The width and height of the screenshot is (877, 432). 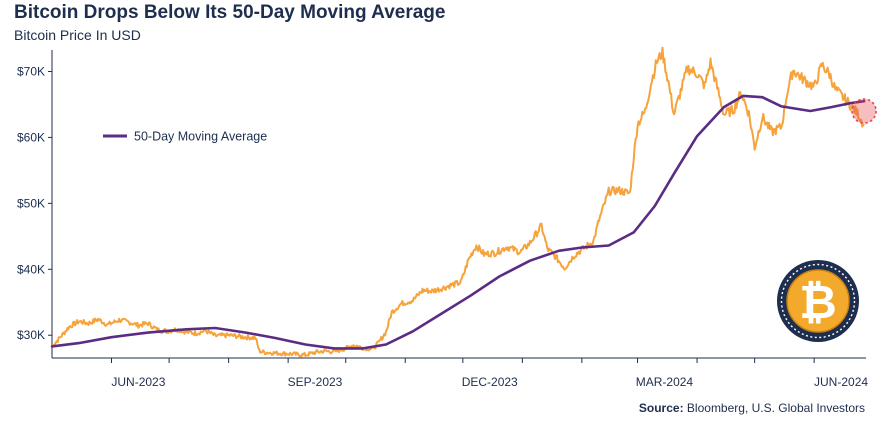 I want to click on y-tick-label: $30K, so click(x=31, y=335).